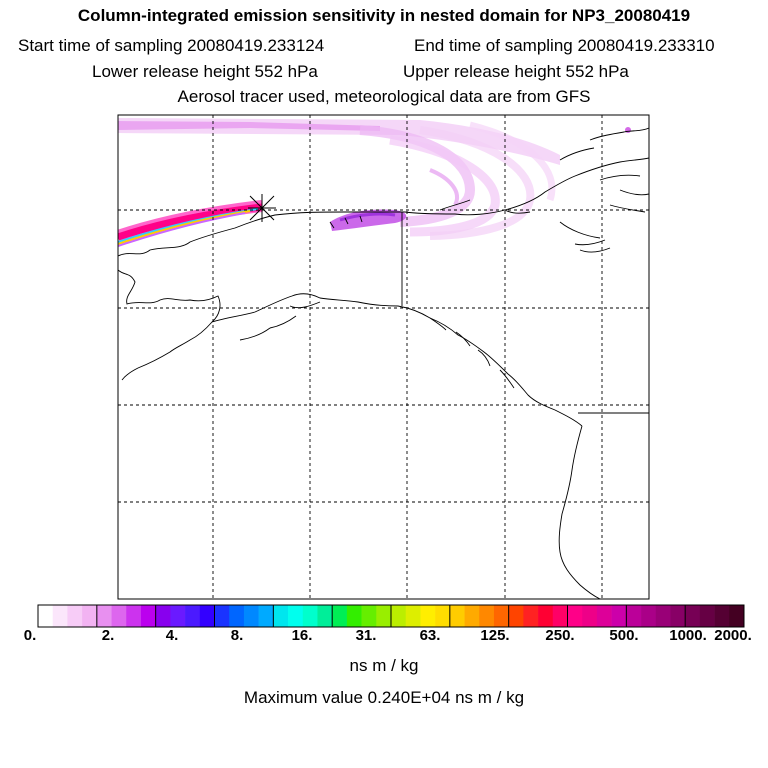 This screenshot has height=768, width=768. I want to click on colorbar-tick-10: 1000., so click(688, 635).